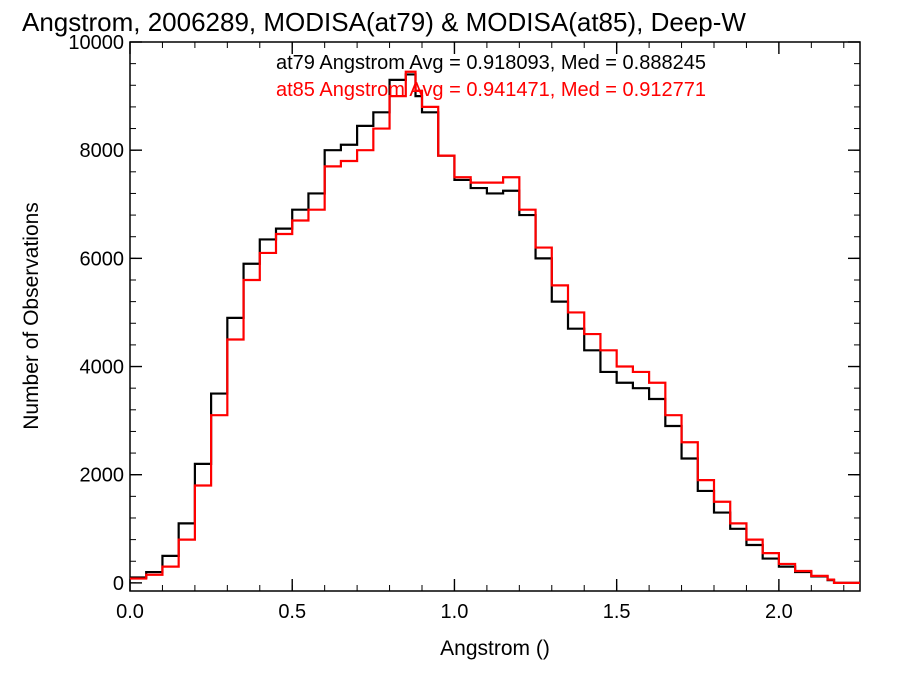  What do you see at coordinates (495, 648) in the screenshot?
I see `x-axis-label: Angstrom ()` at bounding box center [495, 648].